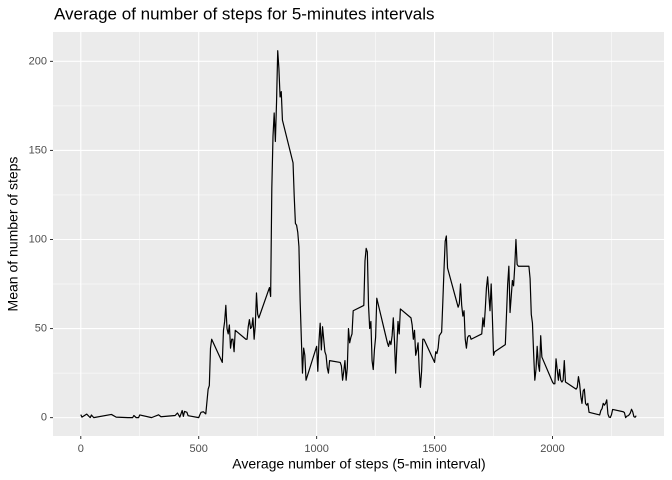 The width and height of the screenshot is (672, 480). I want to click on x-axis-label: Average number of steps (5-min interval), so click(358, 464).